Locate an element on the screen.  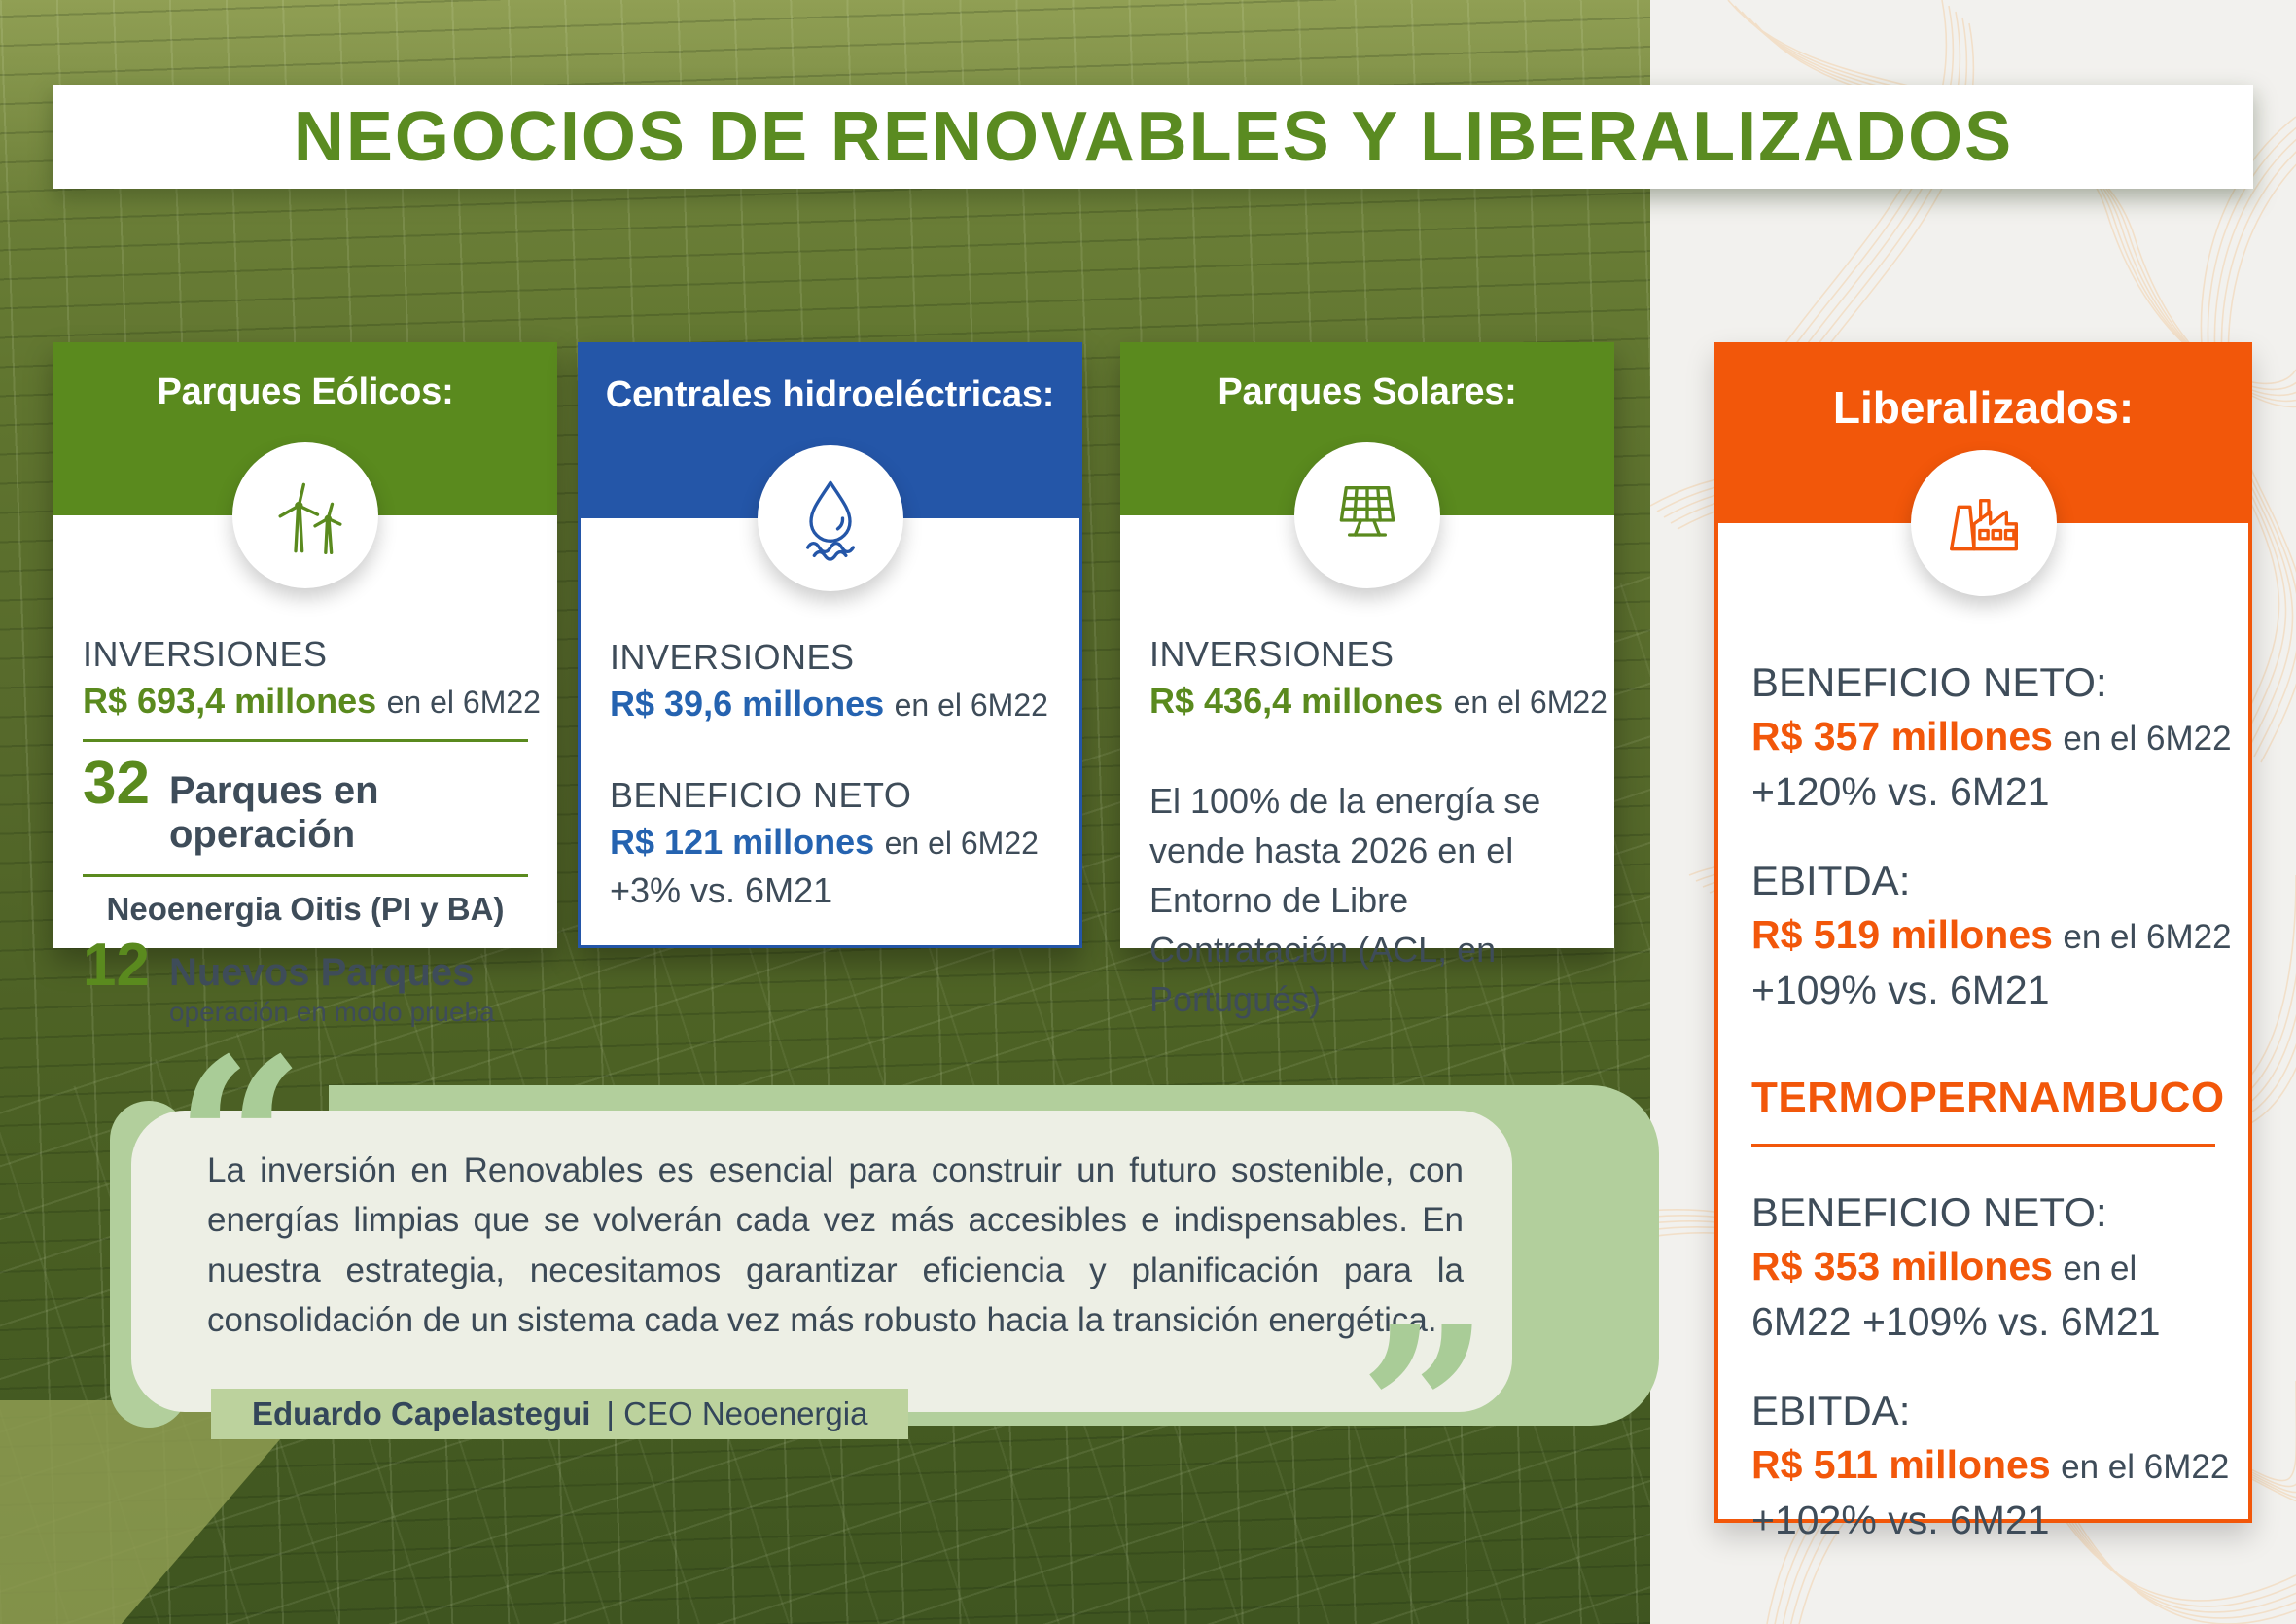
stat-value: 32 is located at coordinates (117, 783).